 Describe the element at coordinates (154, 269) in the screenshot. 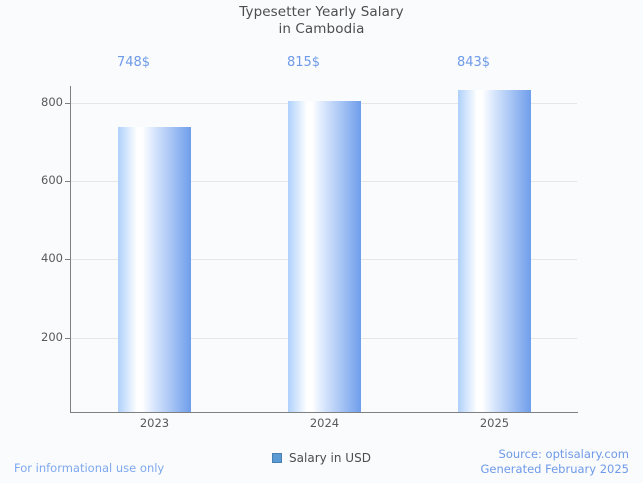

I see `bar-2023` at that location.